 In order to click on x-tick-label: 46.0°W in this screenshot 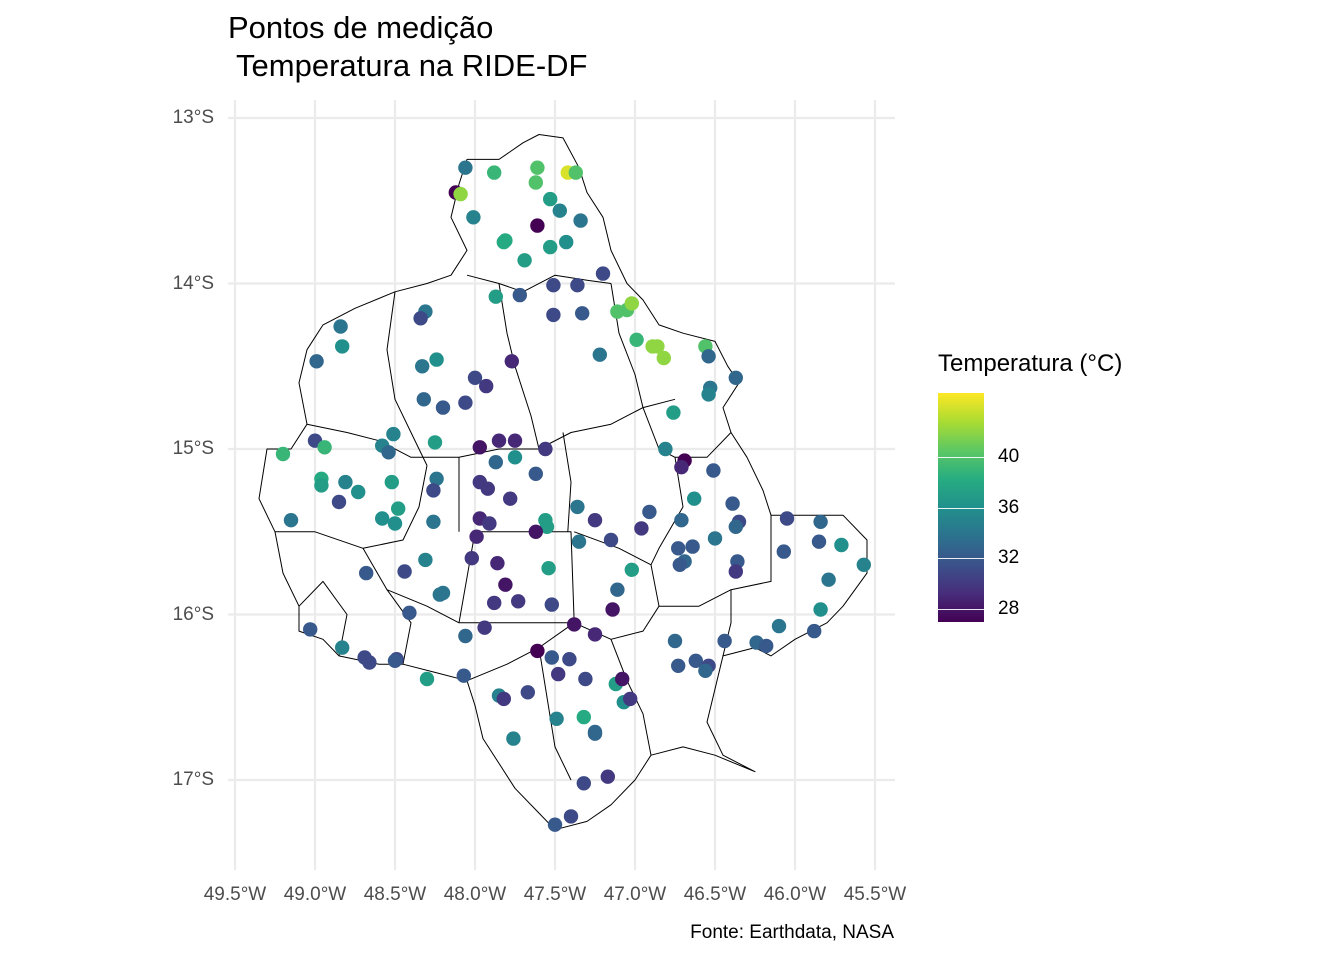, I will do `click(795, 894)`.